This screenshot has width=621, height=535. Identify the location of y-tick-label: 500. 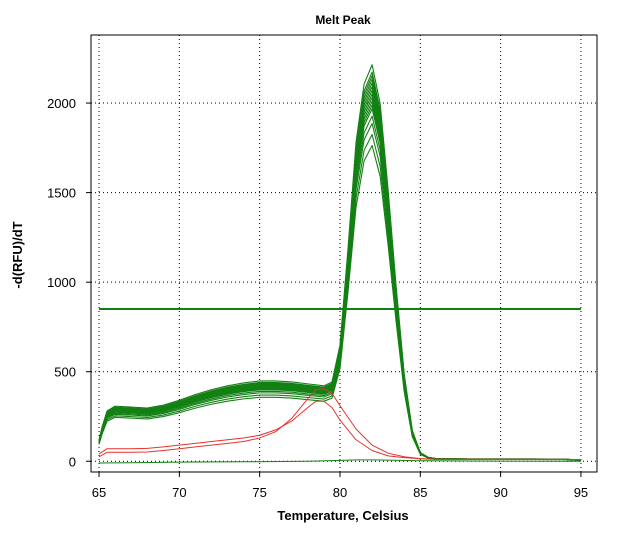
(65, 372).